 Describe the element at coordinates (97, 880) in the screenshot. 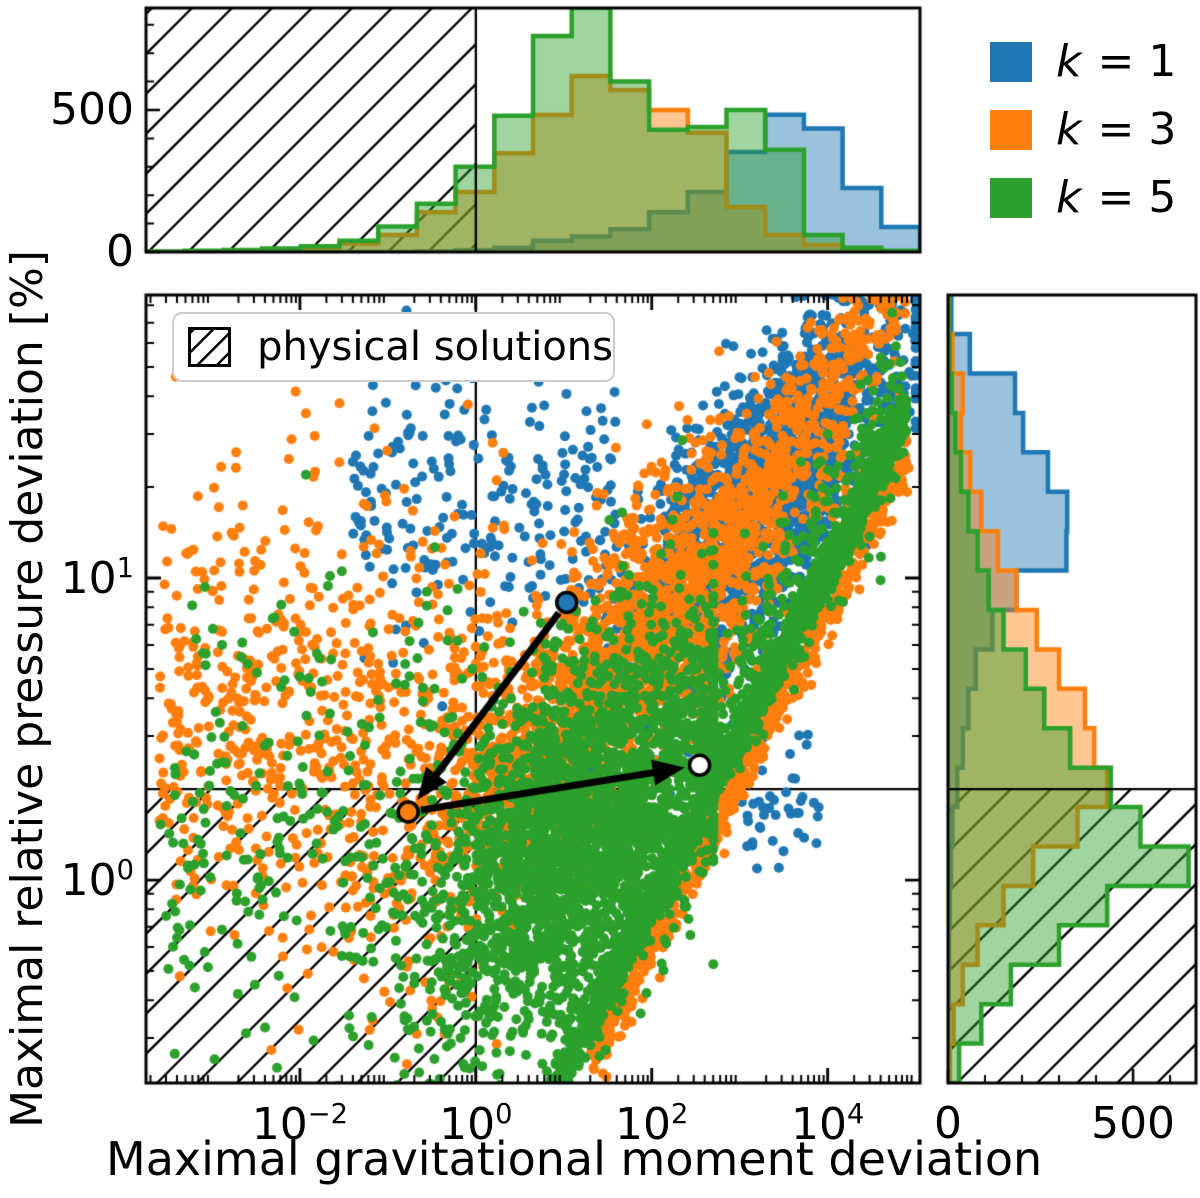

I see `y-tick-label: 10⁰` at that location.